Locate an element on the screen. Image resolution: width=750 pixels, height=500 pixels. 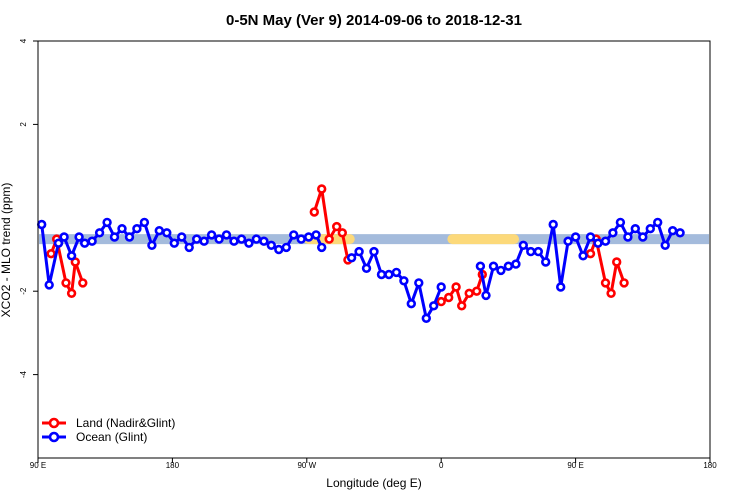
legend-label: Land (Nadir&Glint) is located at coordinates (125, 423).